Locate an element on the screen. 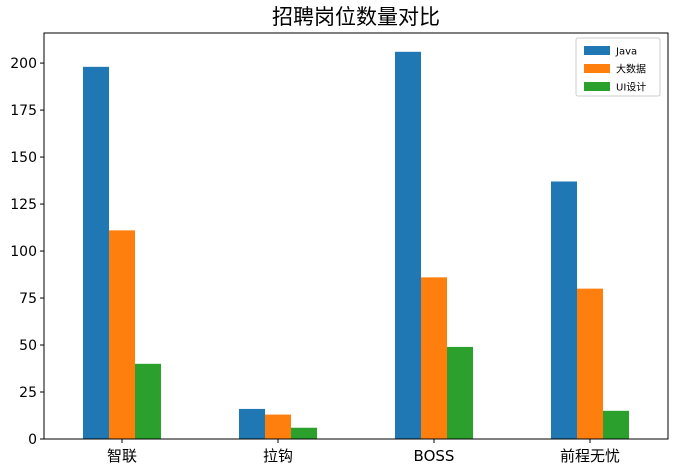 The width and height of the screenshot is (682, 472). y-tick-label: 175 is located at coordinates (23, 111).